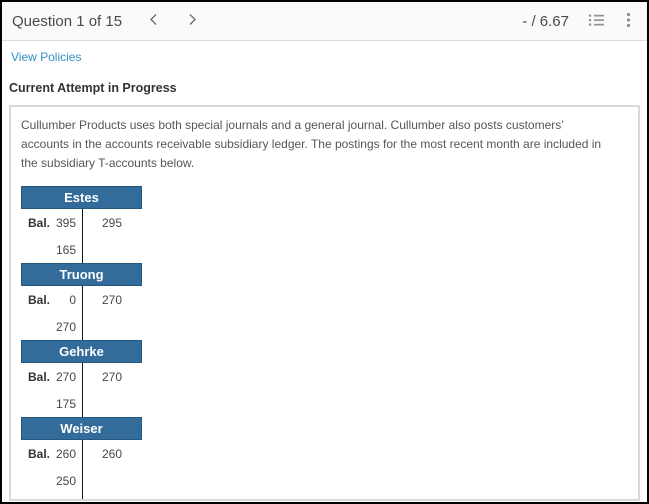  Describe the element at coordinates (81, 480) in the screenshot. I see `t-account-row: 250` at that location.